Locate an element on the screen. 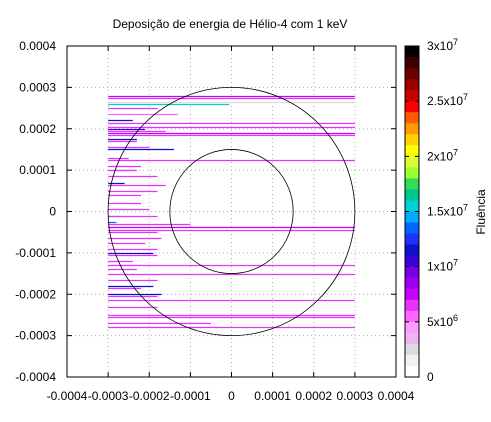 The height and width of the screenshot is (422, 491). y-tick-label: 0.0004 is located at coordinates (37, 46).